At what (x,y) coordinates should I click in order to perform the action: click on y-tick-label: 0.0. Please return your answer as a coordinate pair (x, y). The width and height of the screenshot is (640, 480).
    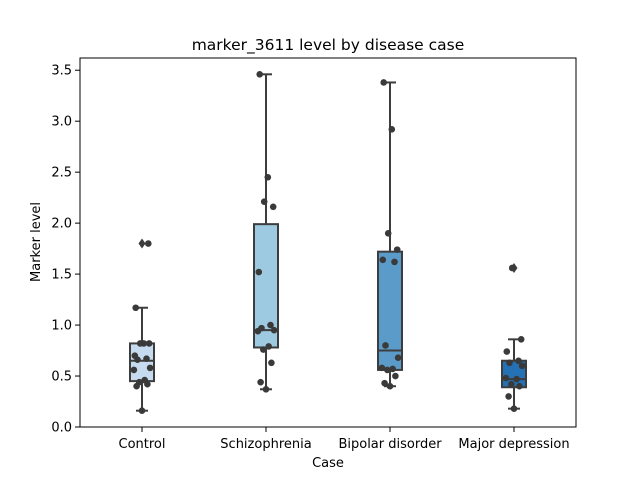
    Looking at the image, I should click on (61, 428).